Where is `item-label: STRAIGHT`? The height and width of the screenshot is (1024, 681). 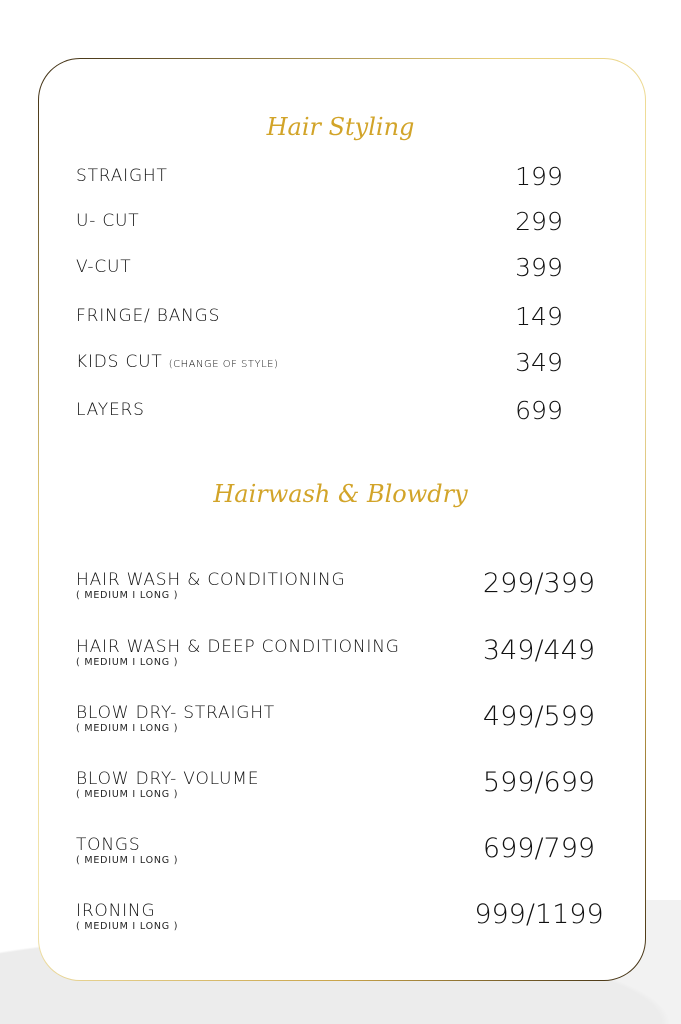 item-label: STRAIGHT is located at coordinates (122, 176).